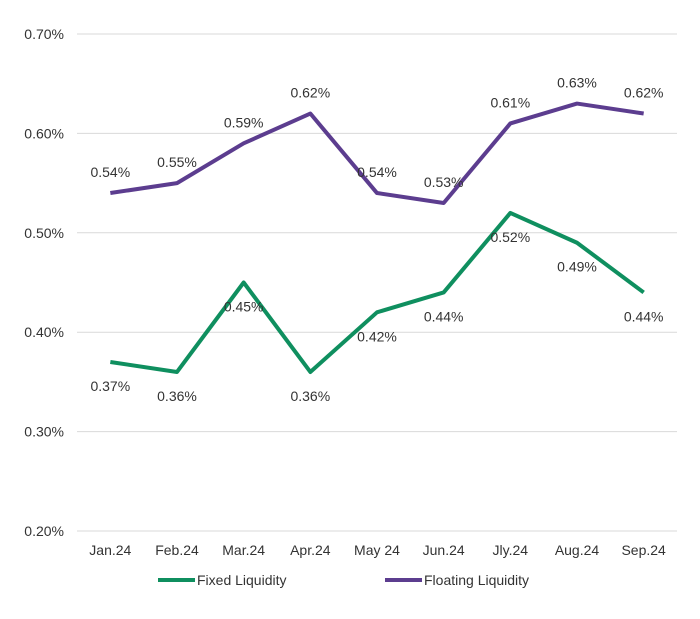  Describe the element at coordinates (44, 233) in the screenshot. I see `y-tick-label: 0.50%` at that location.